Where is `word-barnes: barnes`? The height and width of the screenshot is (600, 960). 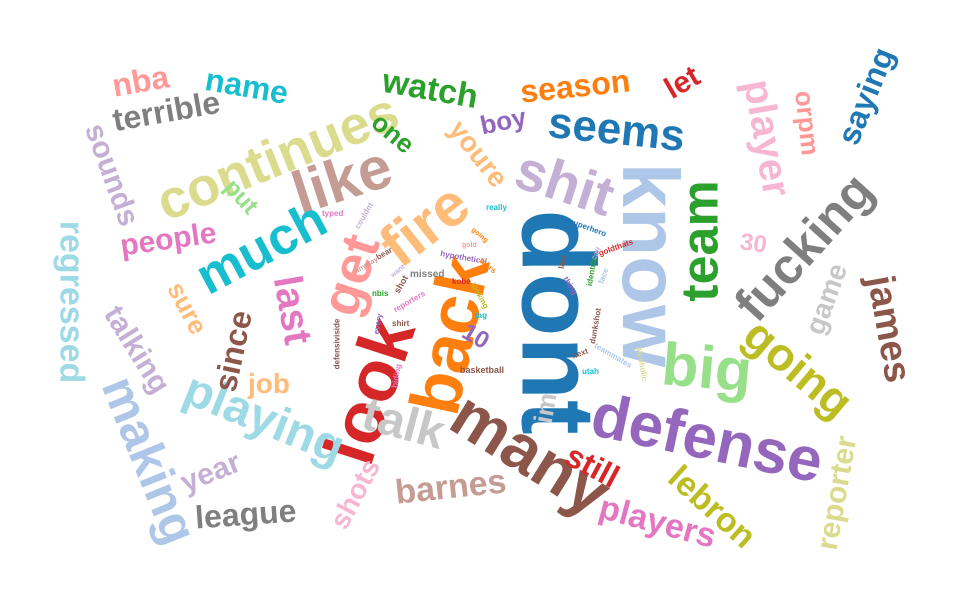 word-barnes: barnes is located at coordinates (451, 487).